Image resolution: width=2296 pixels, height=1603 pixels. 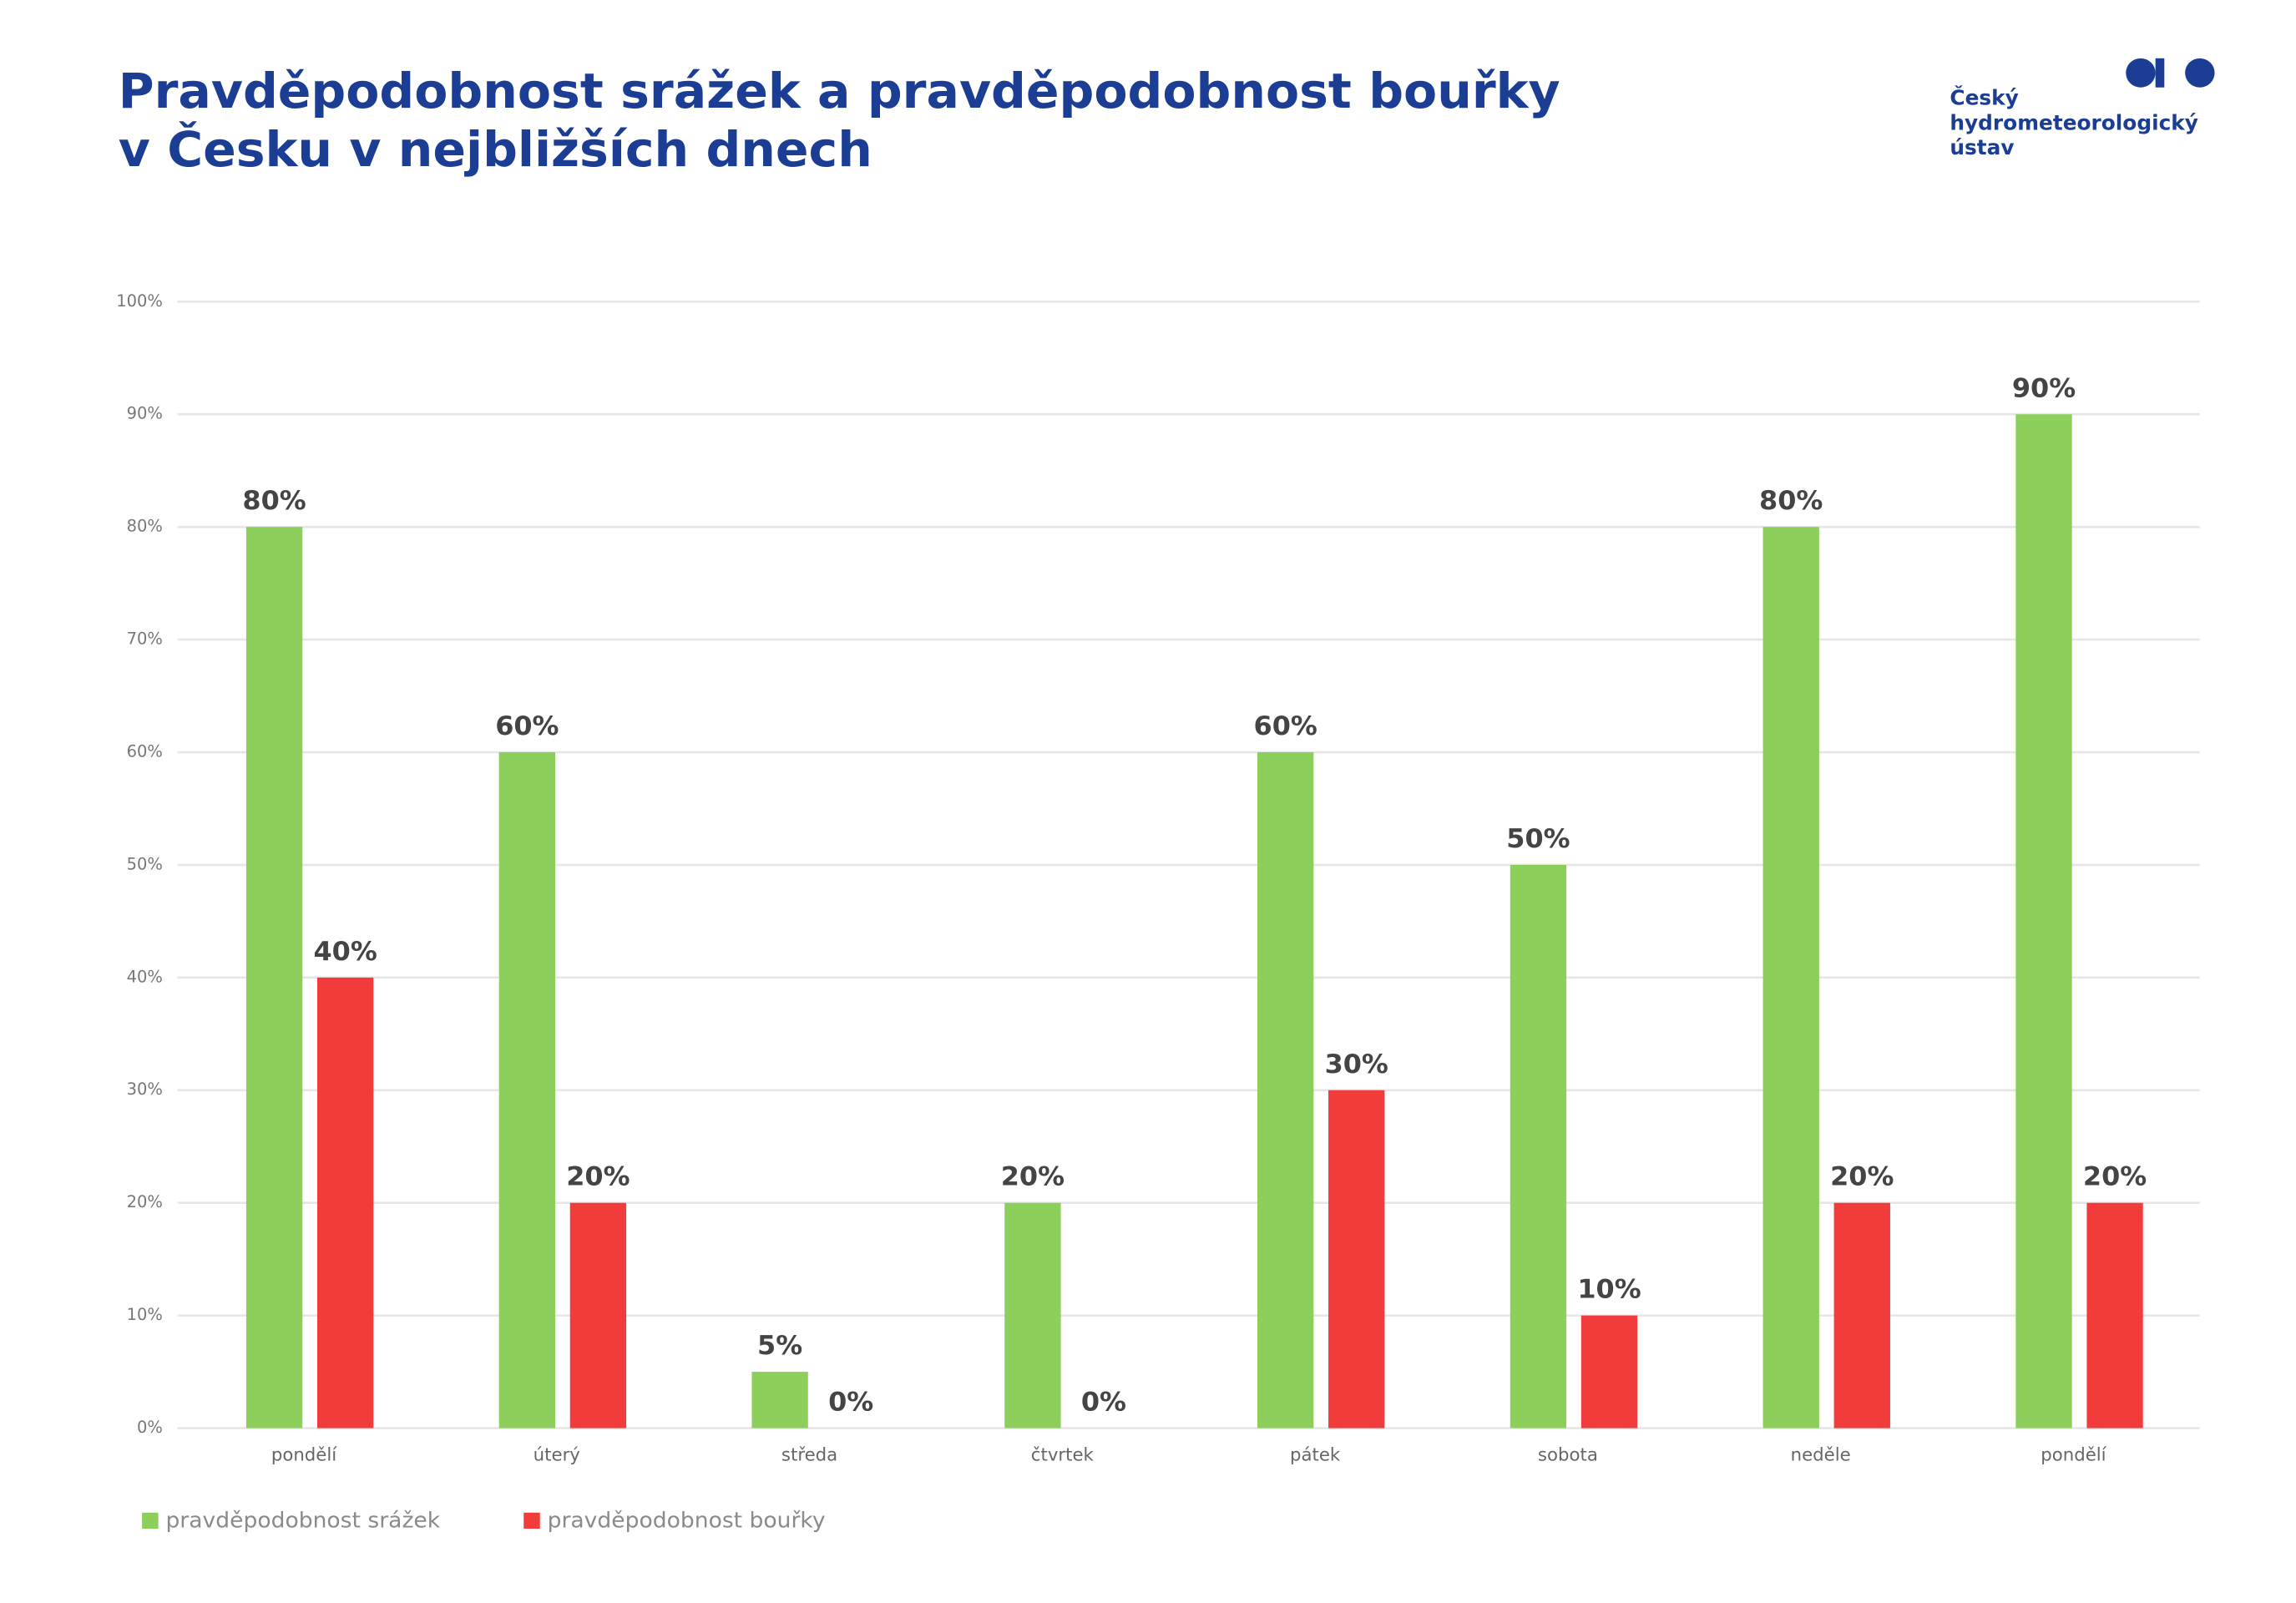 What do you see at coordinates (557, 1454) in the screenshot?
I see `x-tick-label: úterý` at bounding box center [557, 1454].